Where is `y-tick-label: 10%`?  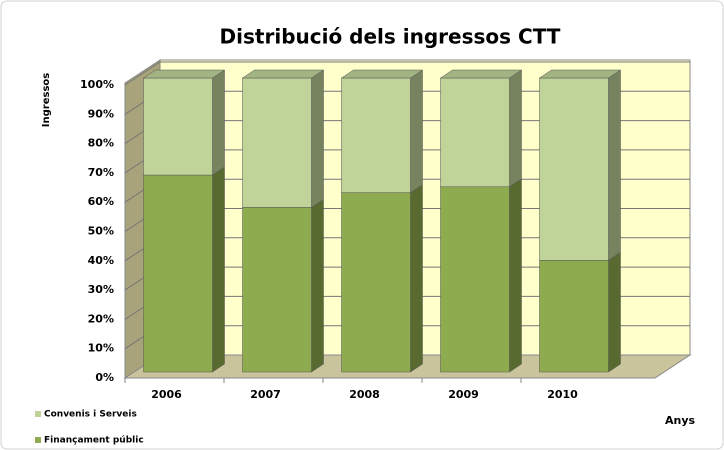 y-tick-label: 10% is located at coordinates (101, 348).